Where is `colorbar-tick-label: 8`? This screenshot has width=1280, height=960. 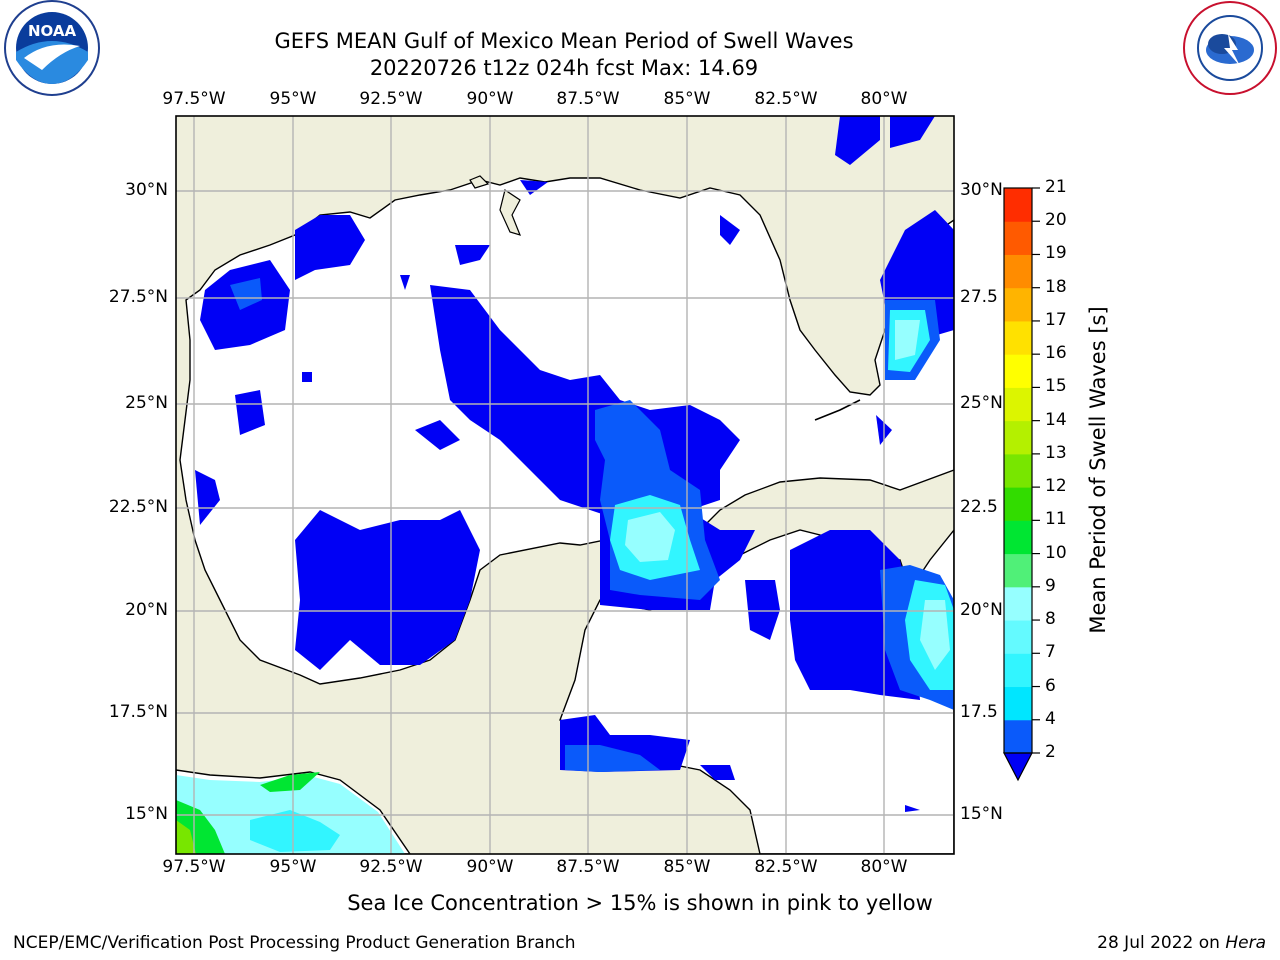 colorbar-tick-label: 8 is located at coordinates (1050, 619).